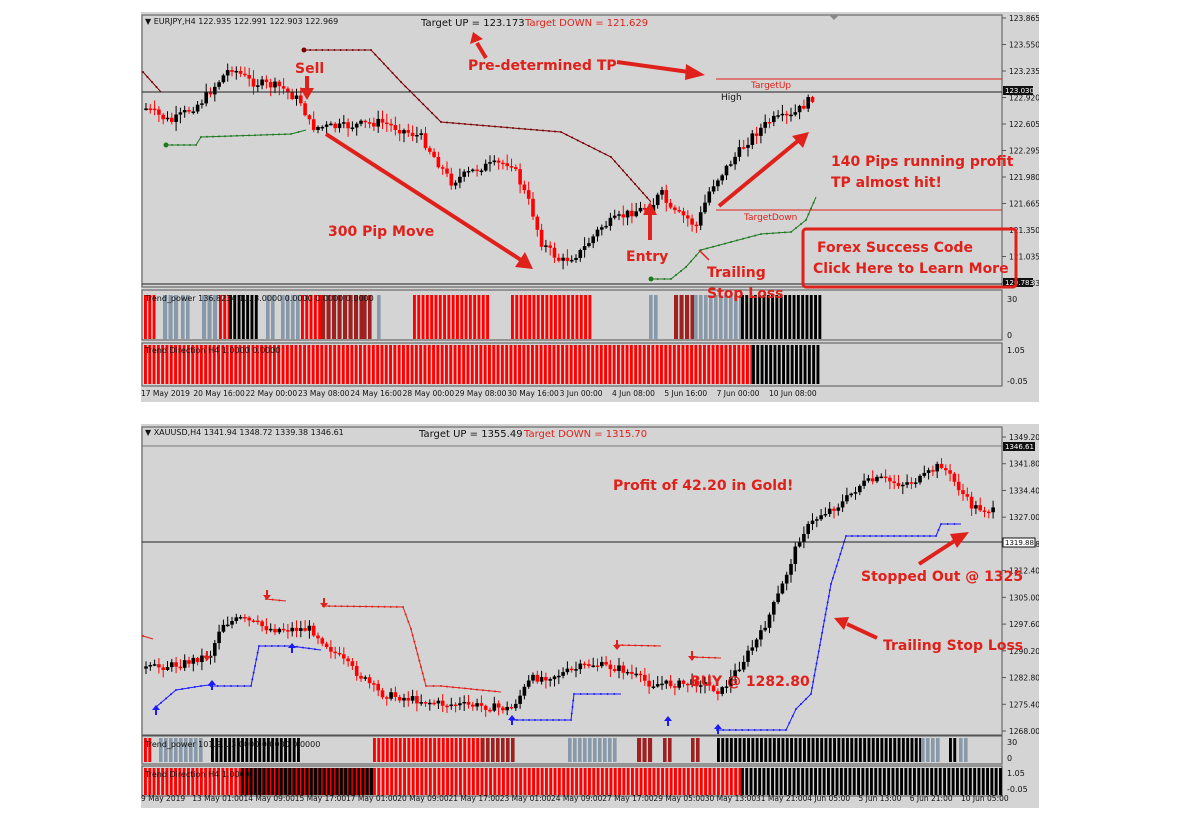 The height and width of the screenshot is (822, 1180). I want to click on cta-line-2: Click Here to Learn More, so click(911, 269).